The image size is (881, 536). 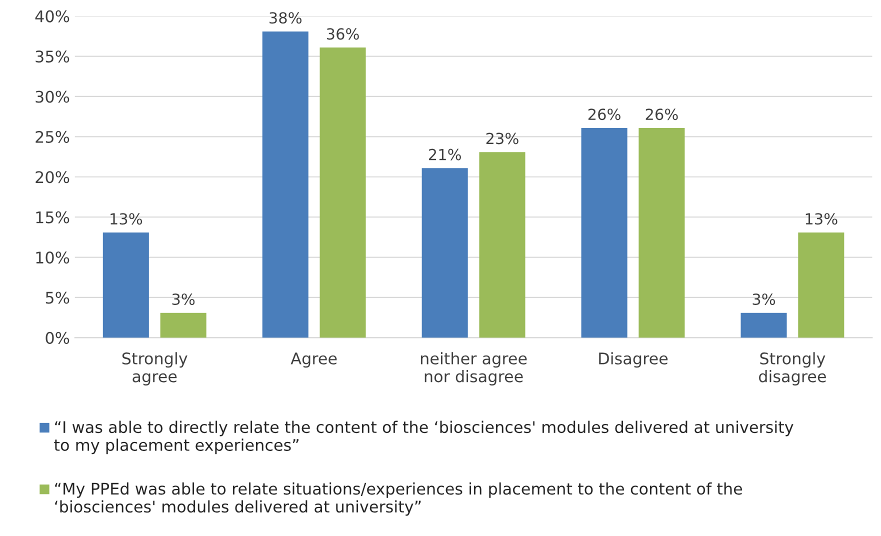 I want to click on data-label: 36%, so click(x=342, y=34).